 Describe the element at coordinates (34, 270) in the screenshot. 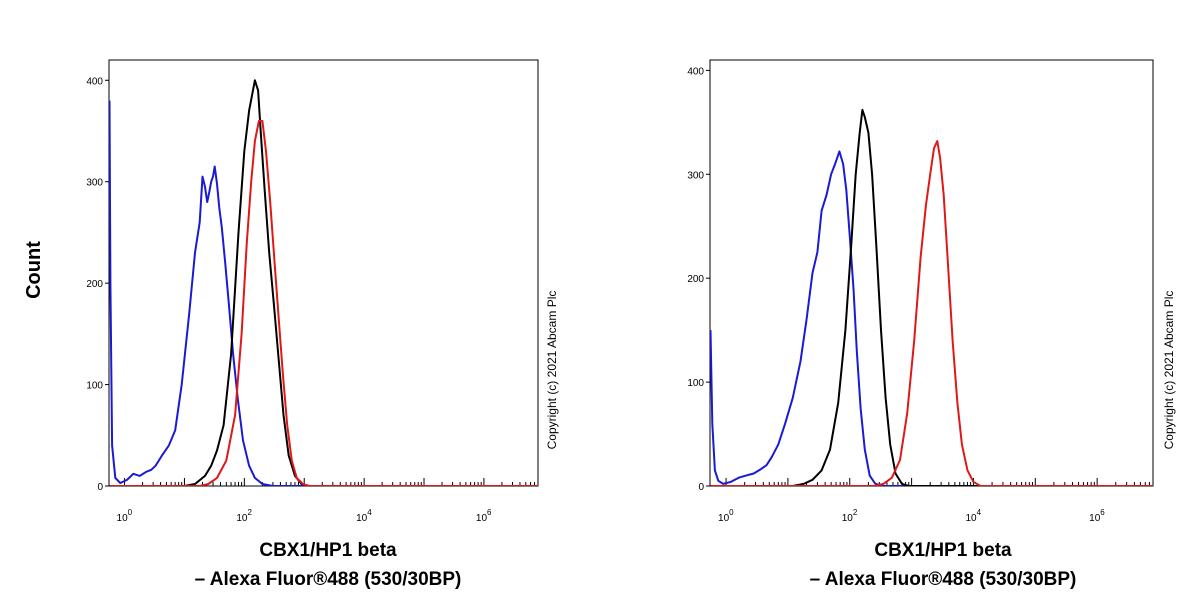

I see `y-axis-title: Count` at that location.